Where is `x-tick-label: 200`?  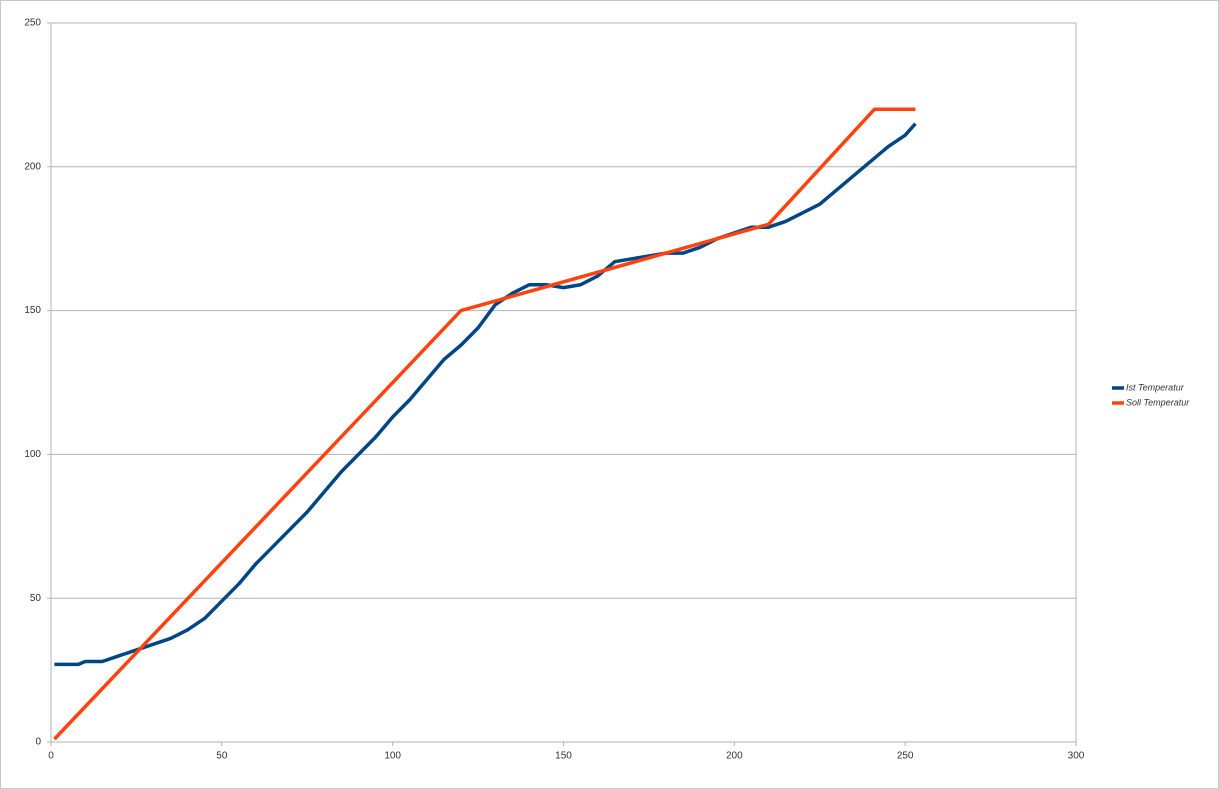
x-tick-label: 200 is located at coordinates (734, 756).